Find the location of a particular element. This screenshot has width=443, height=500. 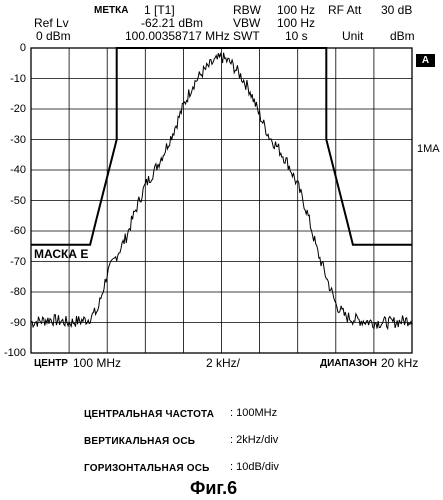

annotation-label-horizontal: ГОРИЗОНТАЛЬНАЯ ОСЬ is located at coordinates (147, 468).